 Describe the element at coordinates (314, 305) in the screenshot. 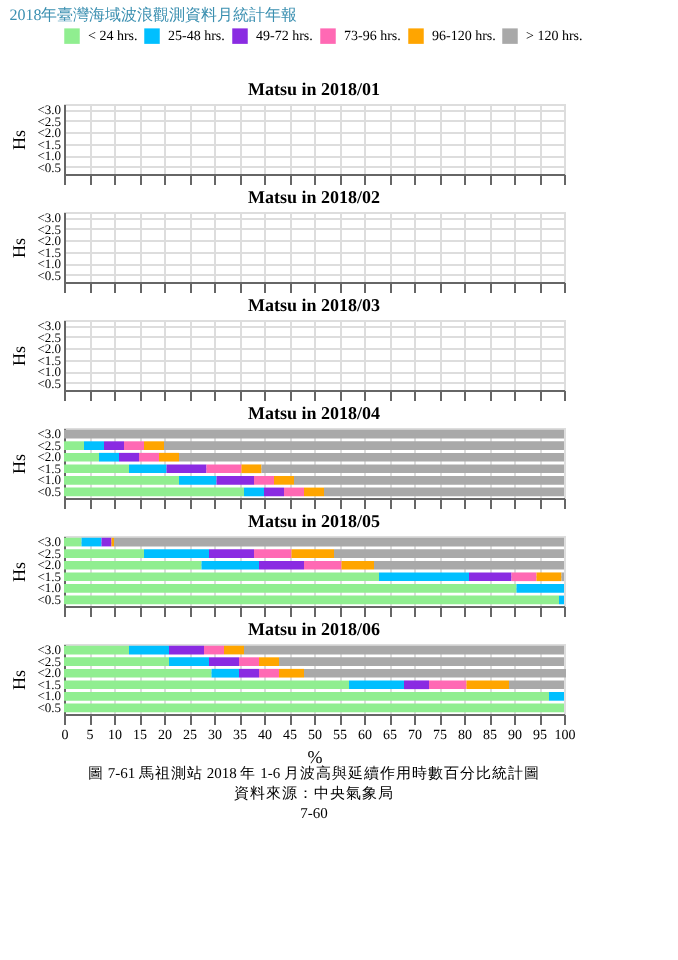

I see `chart-title: Matsu in 2018/03` at that location.